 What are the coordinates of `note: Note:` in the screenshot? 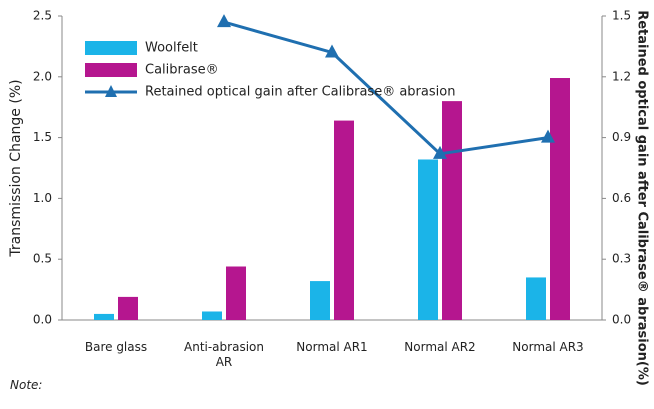 It's located at (26, 385).